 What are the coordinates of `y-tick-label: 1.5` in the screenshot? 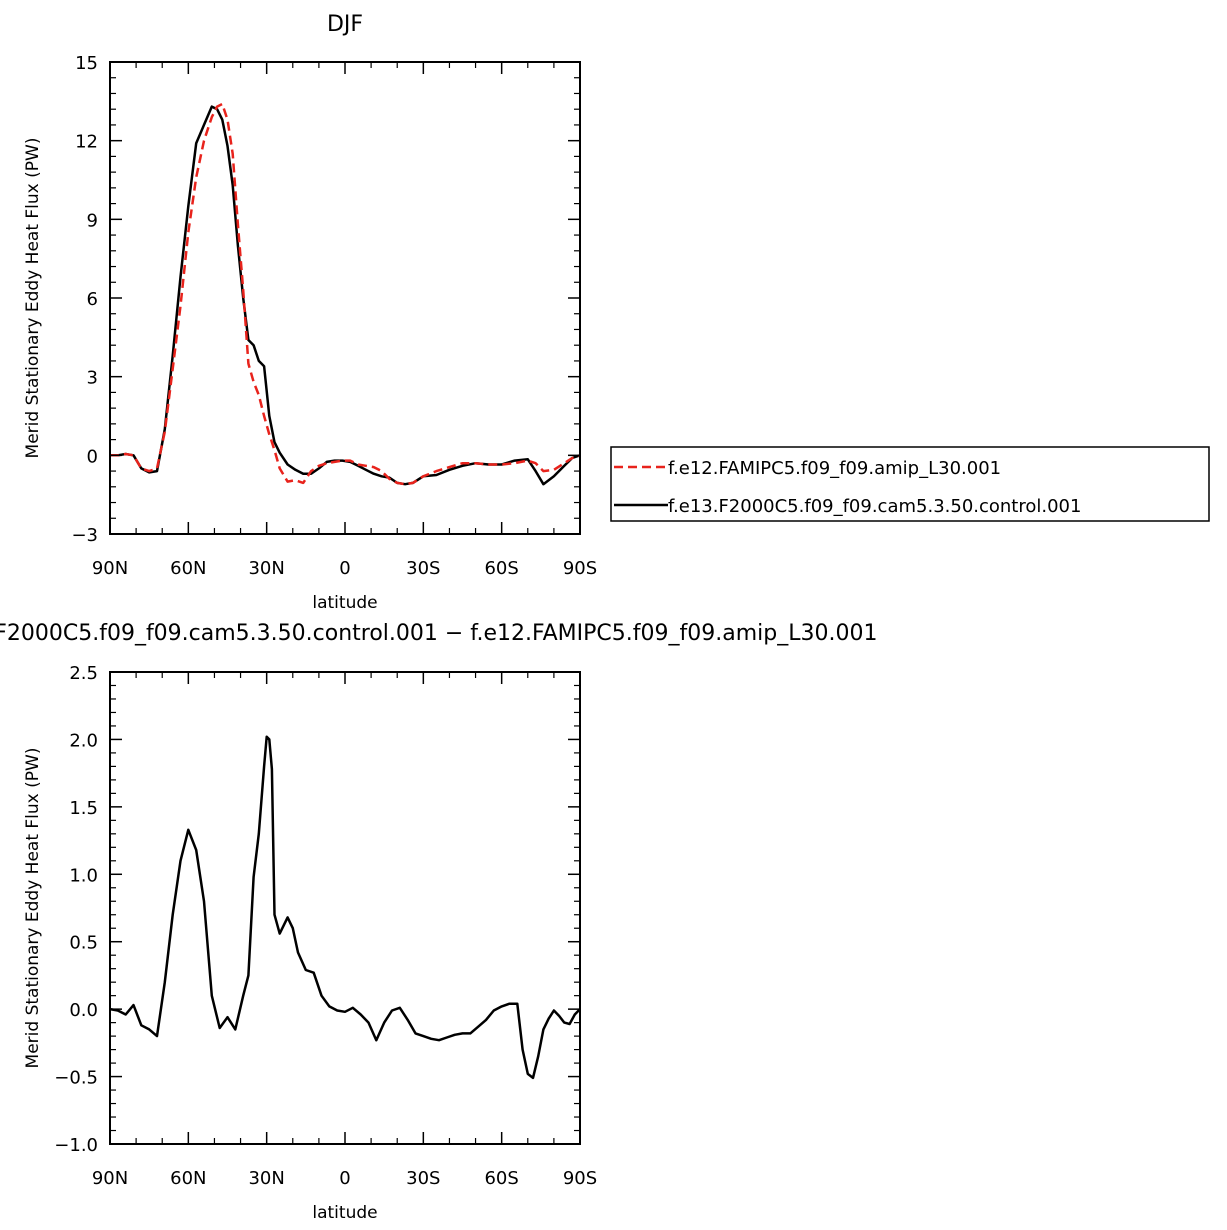 It's located at (83, 808).